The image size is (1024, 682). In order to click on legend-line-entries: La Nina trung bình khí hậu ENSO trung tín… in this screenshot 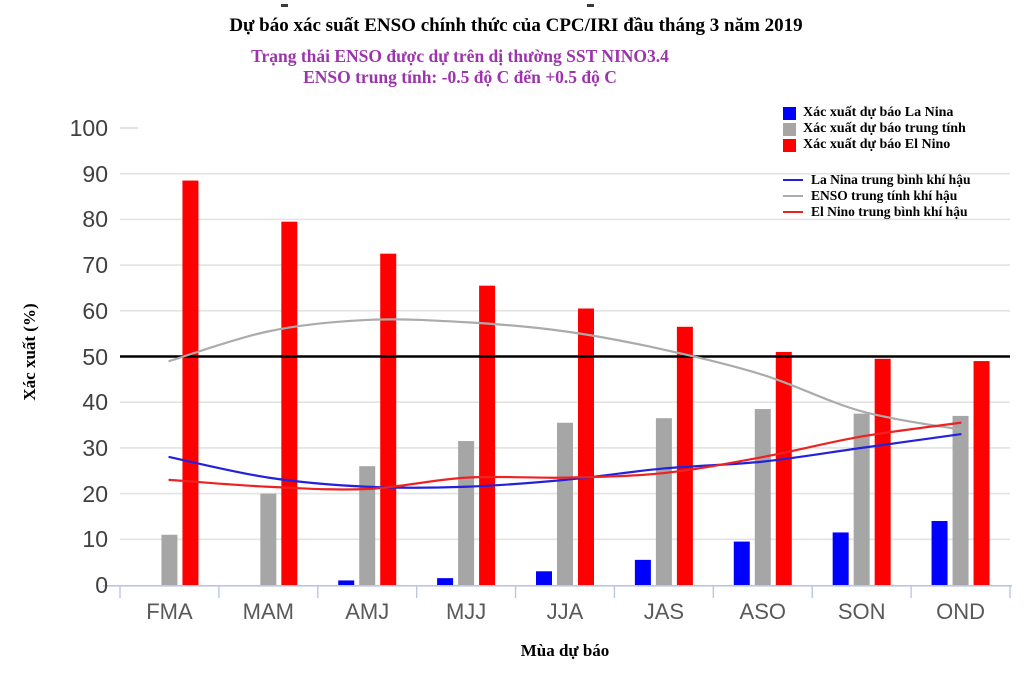, I will do `click(901, 196)`.